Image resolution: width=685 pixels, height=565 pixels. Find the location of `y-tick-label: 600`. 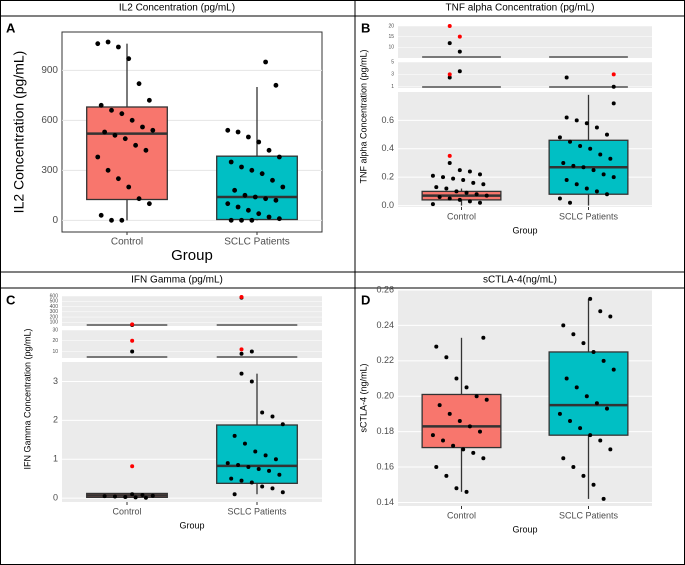

y-tick-label: 600 is located at coordinates (54, 296).